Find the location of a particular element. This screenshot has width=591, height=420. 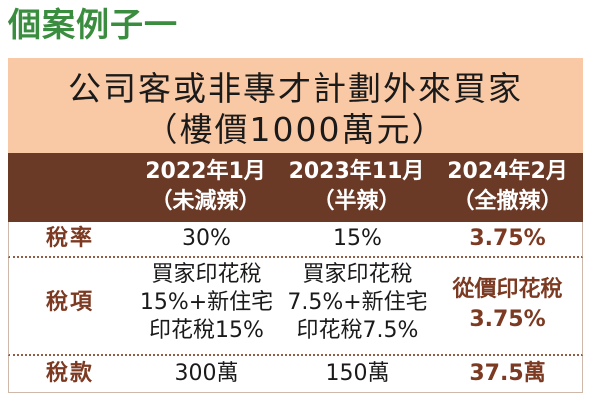

column-header-period: 2024年2月 is located at coordinates (507, 171).